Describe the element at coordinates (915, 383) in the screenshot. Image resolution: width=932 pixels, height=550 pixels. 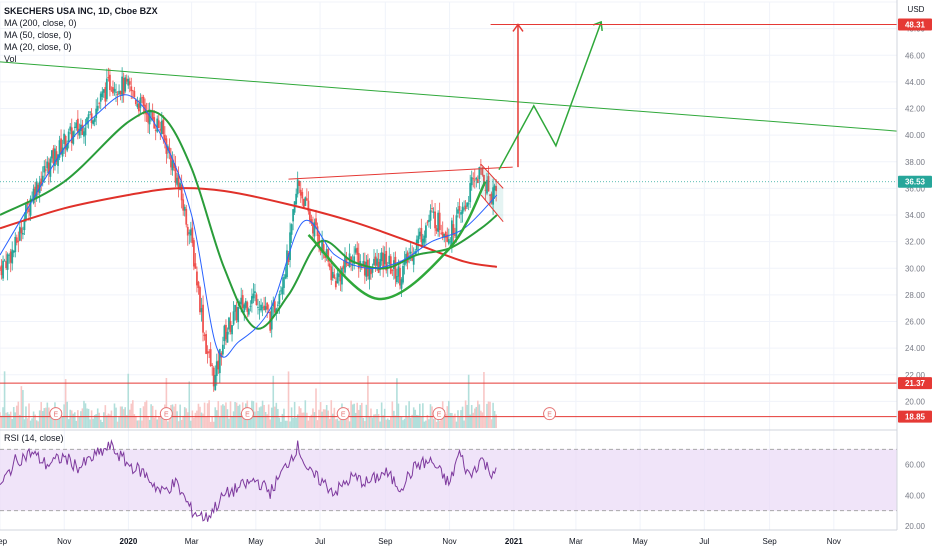
I see `support-price-label: 21.37` at that location.